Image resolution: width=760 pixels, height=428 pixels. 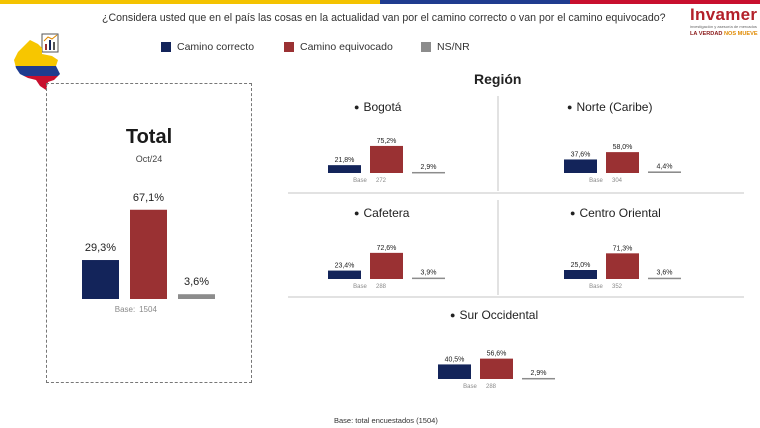 I want to click on sur-base-label: Base, so click(x=470, y=387).